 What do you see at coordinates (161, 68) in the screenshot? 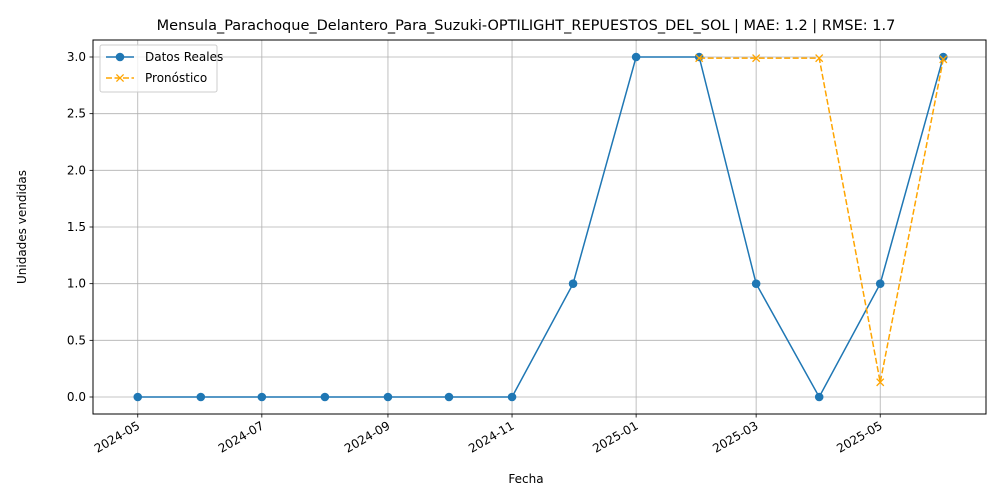
I see `legend: Datos Reales Pronóstico` at bounding box center [161, 68].